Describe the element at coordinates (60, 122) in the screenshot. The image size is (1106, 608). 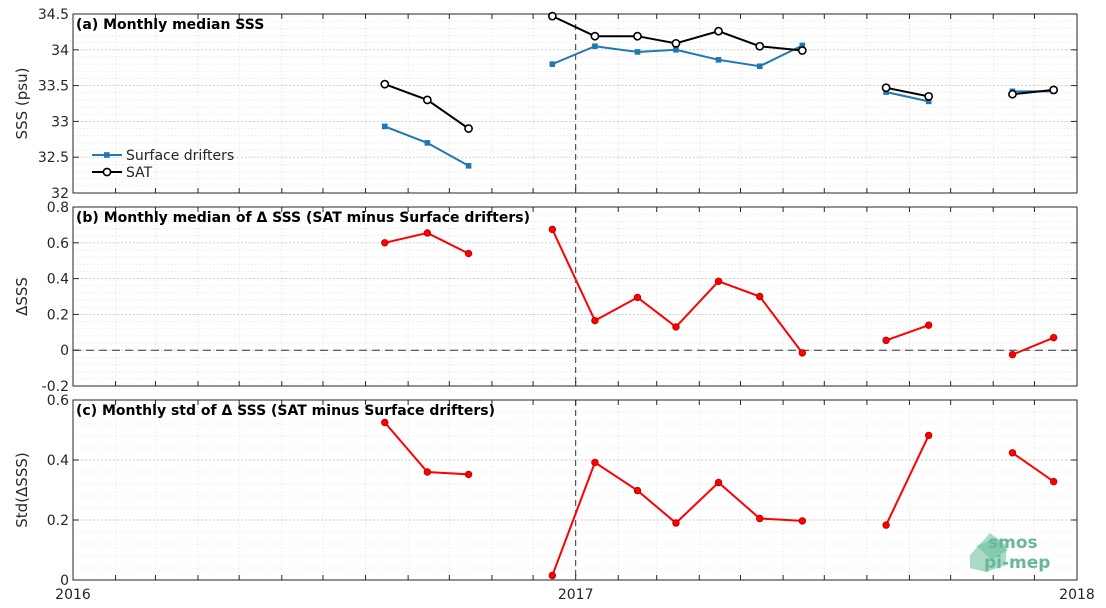
I see `y-tick-label: 33` at that location.